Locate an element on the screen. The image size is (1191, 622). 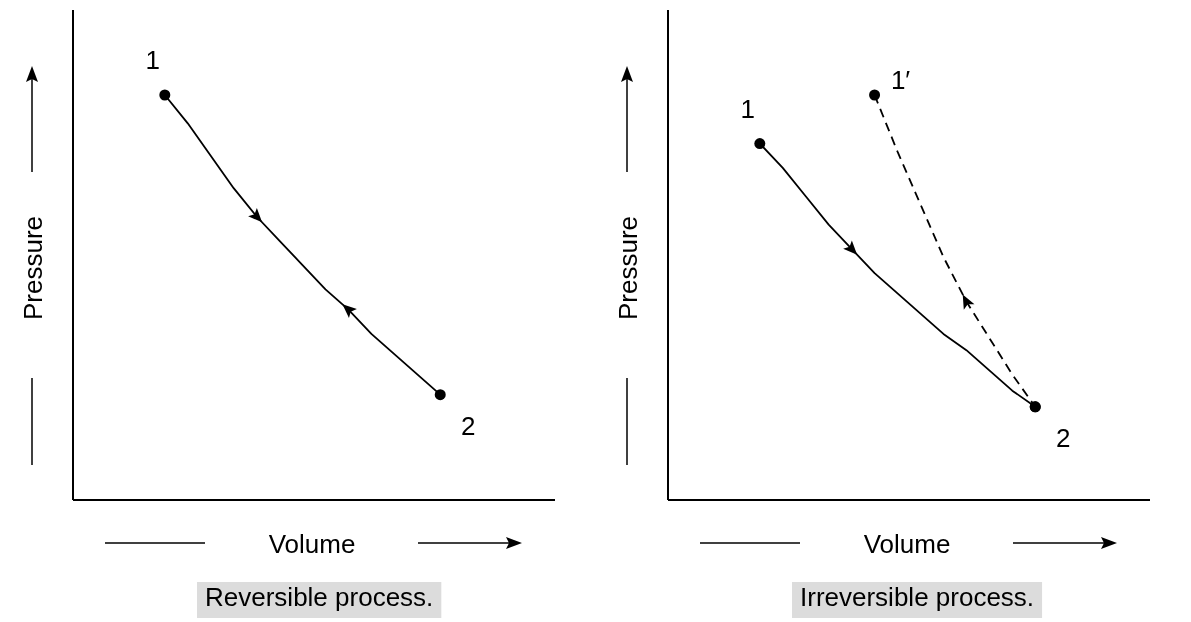
annotation: 1 is located at coordinates (748, 108).